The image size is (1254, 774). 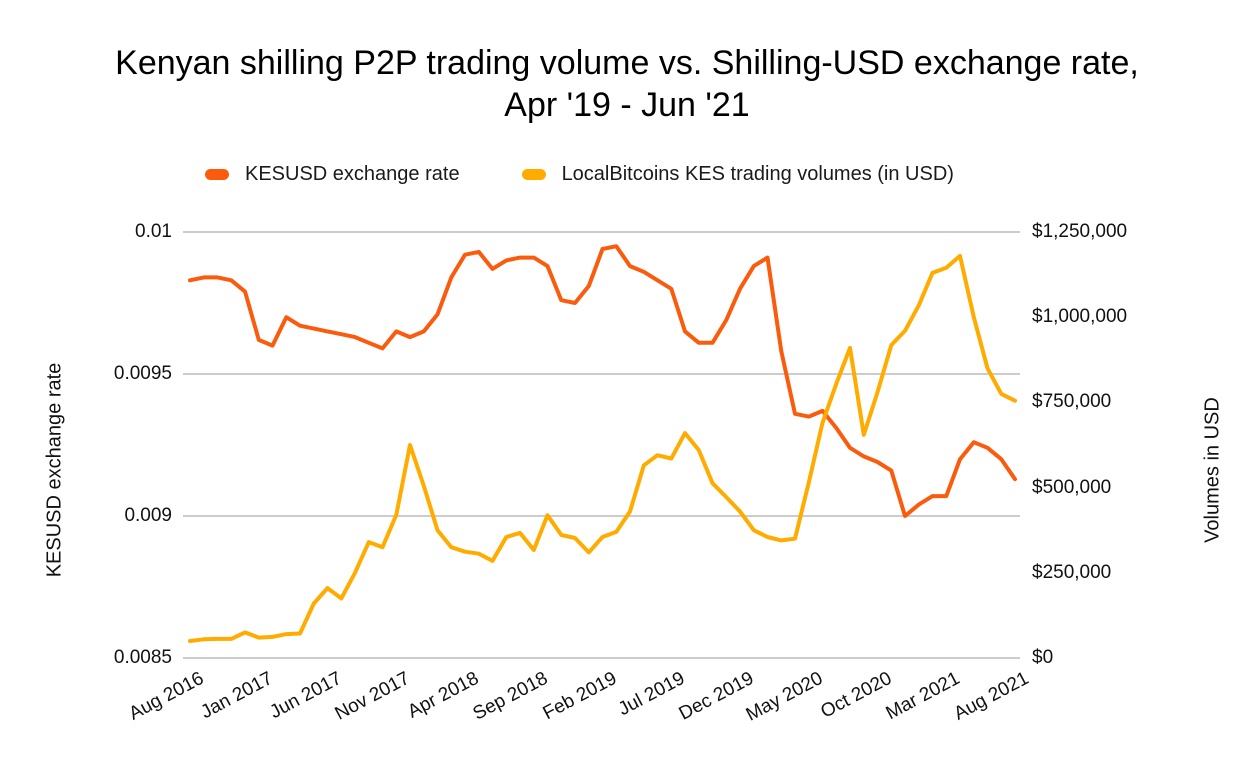 What do you see at coordinates (352, 174) in the screenshot?
I see `legend-label-exchange-rate: KESUSD exchange rate` at bounding box center [352, 174].